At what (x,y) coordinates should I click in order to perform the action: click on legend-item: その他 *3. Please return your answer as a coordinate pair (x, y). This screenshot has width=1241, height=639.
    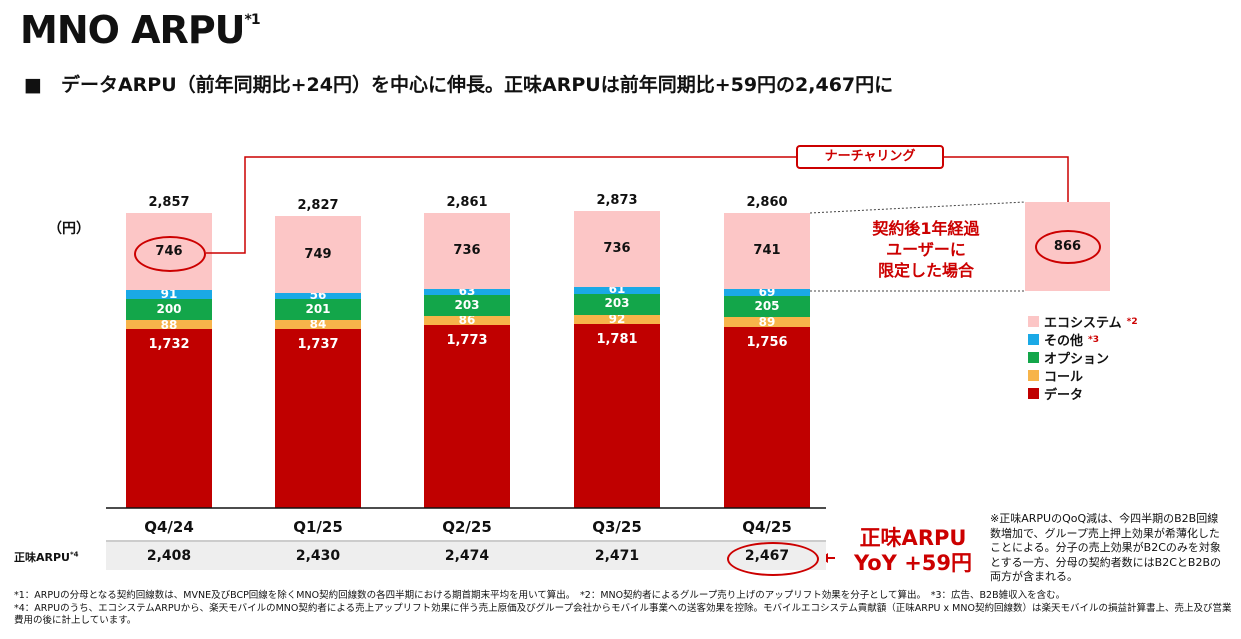
    Looking at the image, I should click on (1063, 339).